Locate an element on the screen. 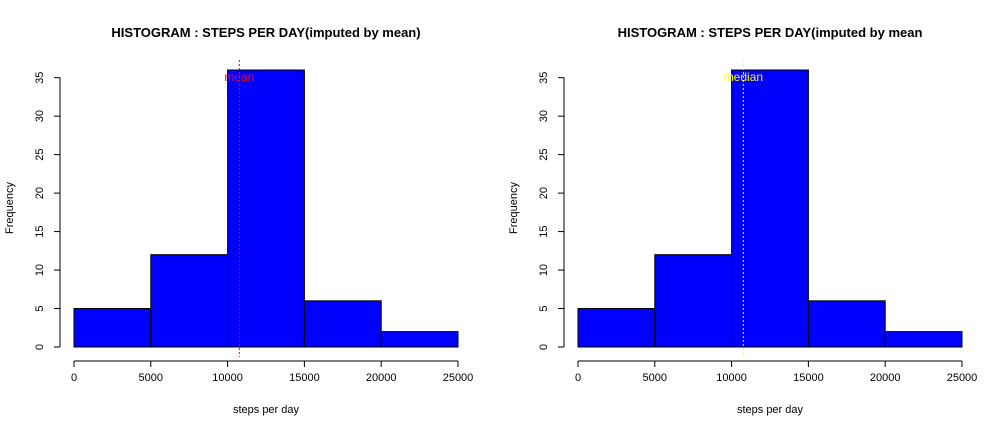 The image size is (1008, 432). reference-line: median is located at coordinates (743, 208).